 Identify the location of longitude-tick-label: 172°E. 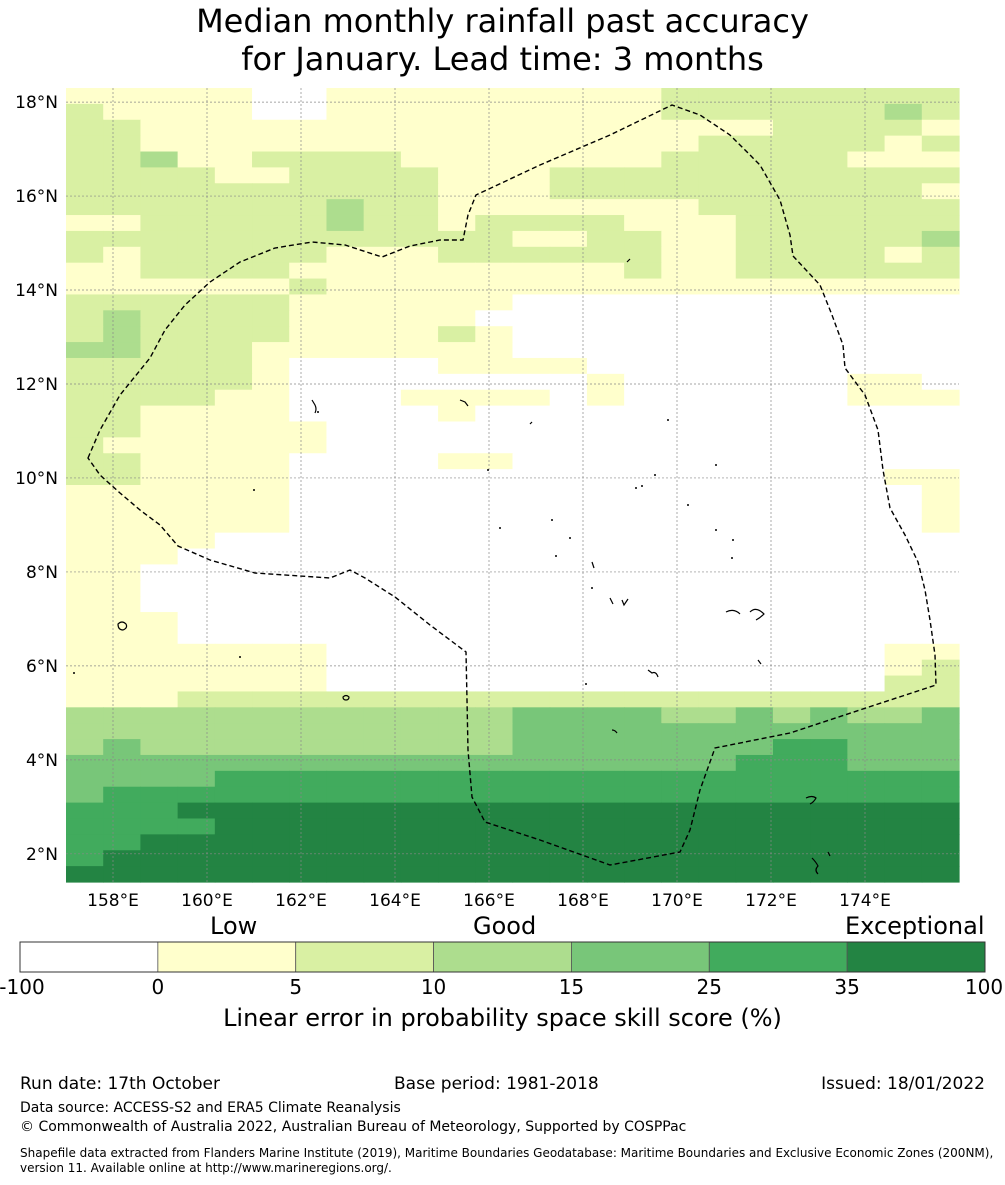
(771, 901).